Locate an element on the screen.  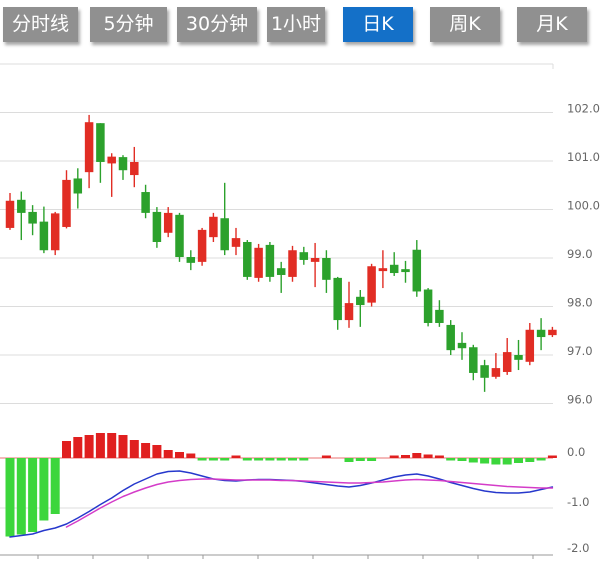
svg-text: -2.0 is located at coordinates (578, 548).